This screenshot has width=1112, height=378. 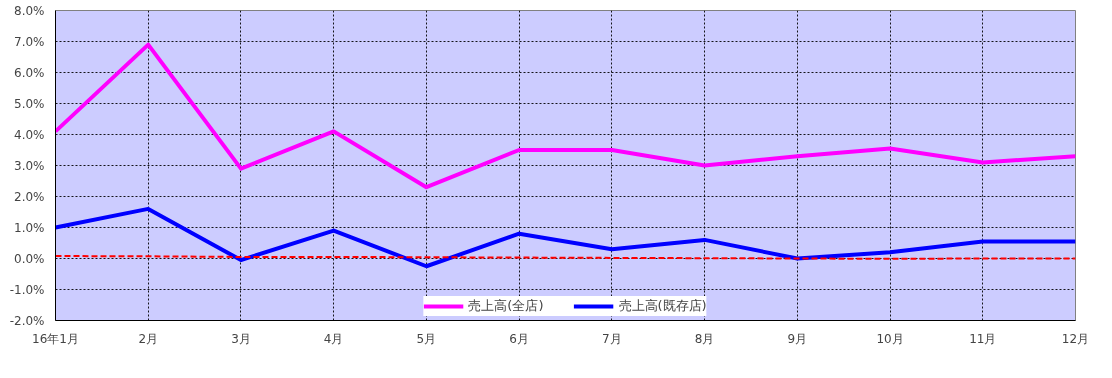 What do you see at coordinates (27, 289) in the screenshot?
I see `y-tick-label: -1.0%` at bounding box center [27, 289].